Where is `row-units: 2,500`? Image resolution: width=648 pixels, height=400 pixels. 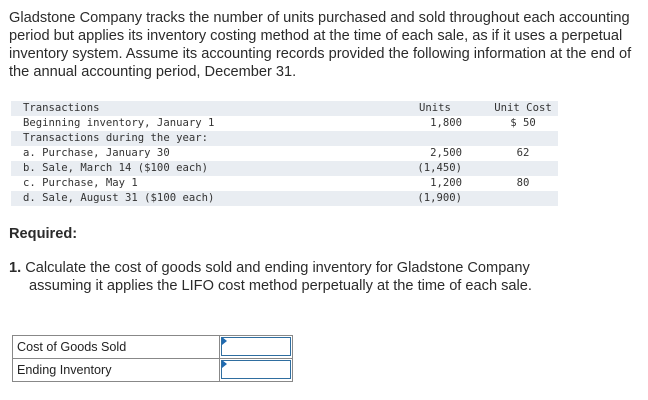 row-units: 2,500 is located at coordinates (446, 153).